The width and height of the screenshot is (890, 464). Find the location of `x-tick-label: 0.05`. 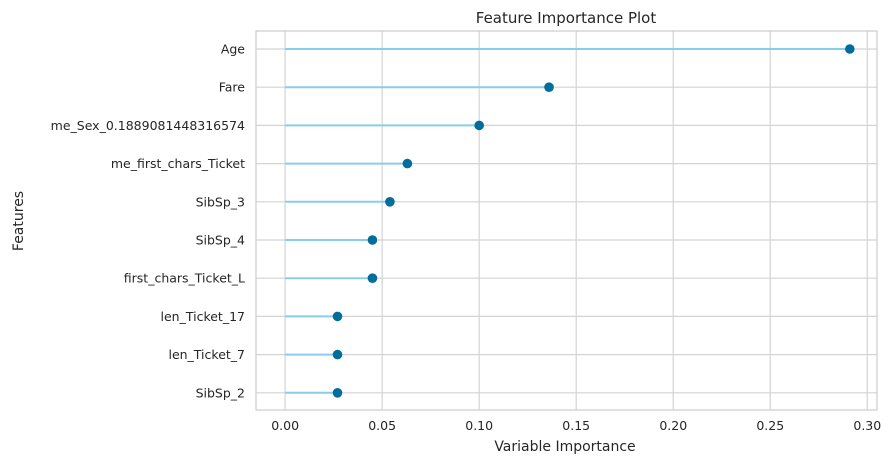

x-tick-label: 0.05 is located at coordinates (382, 425).